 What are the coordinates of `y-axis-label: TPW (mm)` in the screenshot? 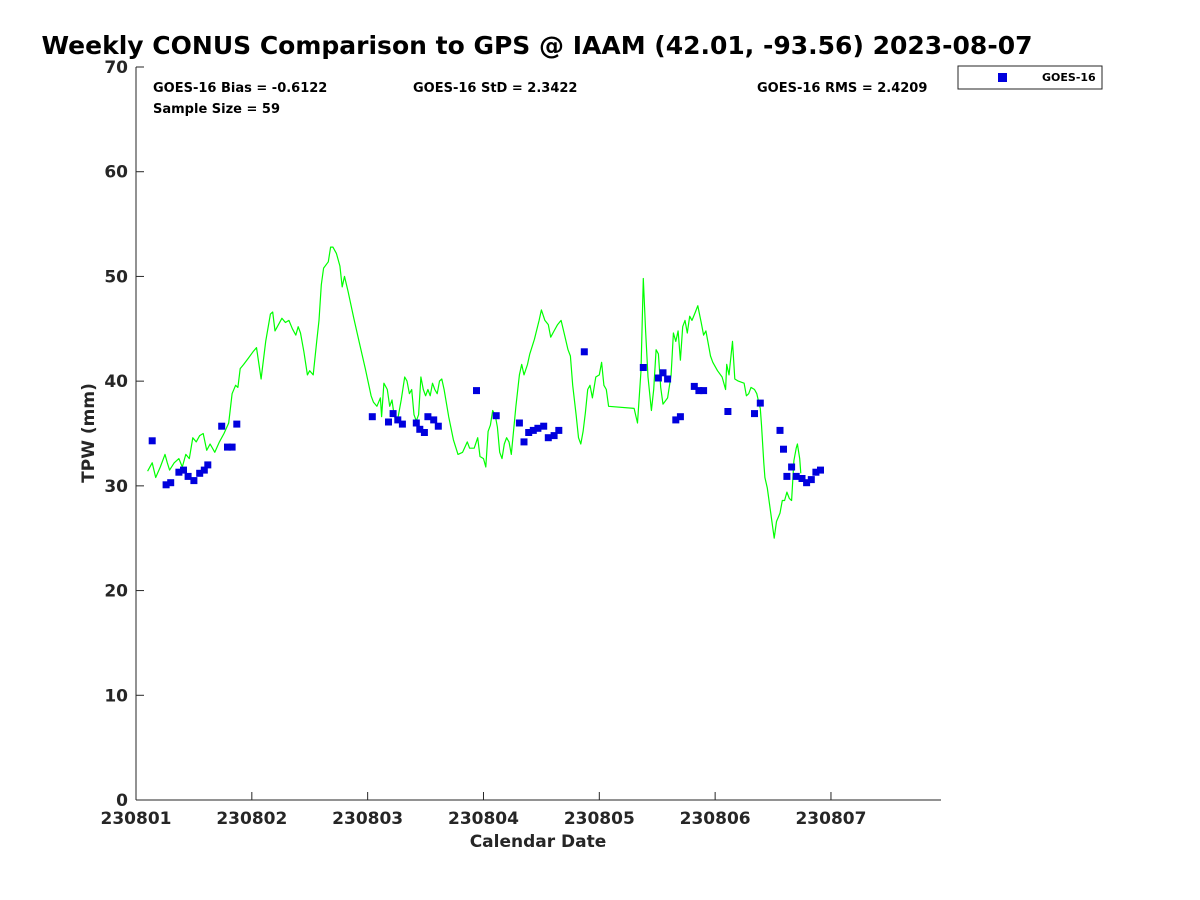 It's located at (89, 433).